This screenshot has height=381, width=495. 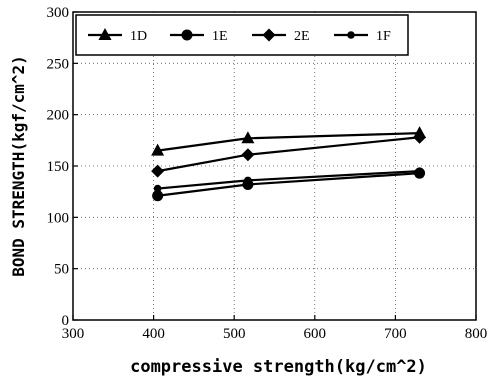 I want to click on x-axis-label: compressive strength(kg/cm^2), so click(x=278, y=367).